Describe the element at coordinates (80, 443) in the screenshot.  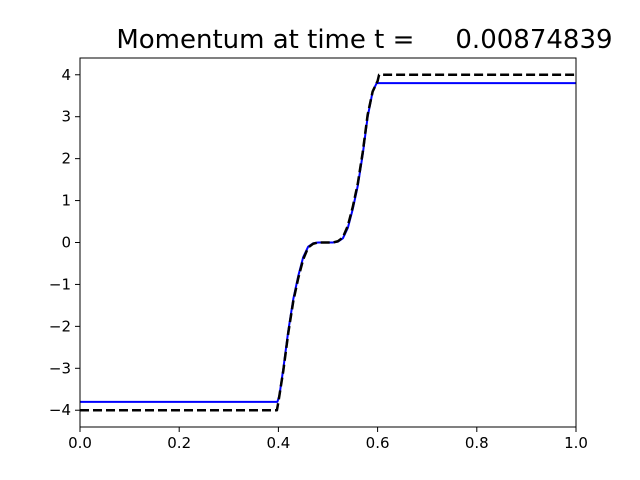
I see `x-tick-label: 0.0` at that location.